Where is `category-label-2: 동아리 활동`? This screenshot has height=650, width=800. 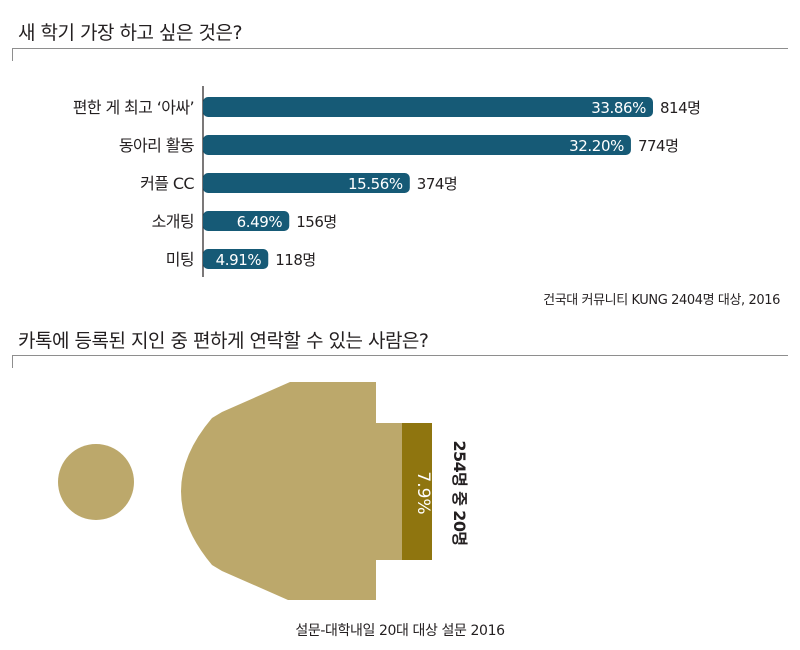
category-label-2: 동아리 활동 is located at coordinates (156, 145).